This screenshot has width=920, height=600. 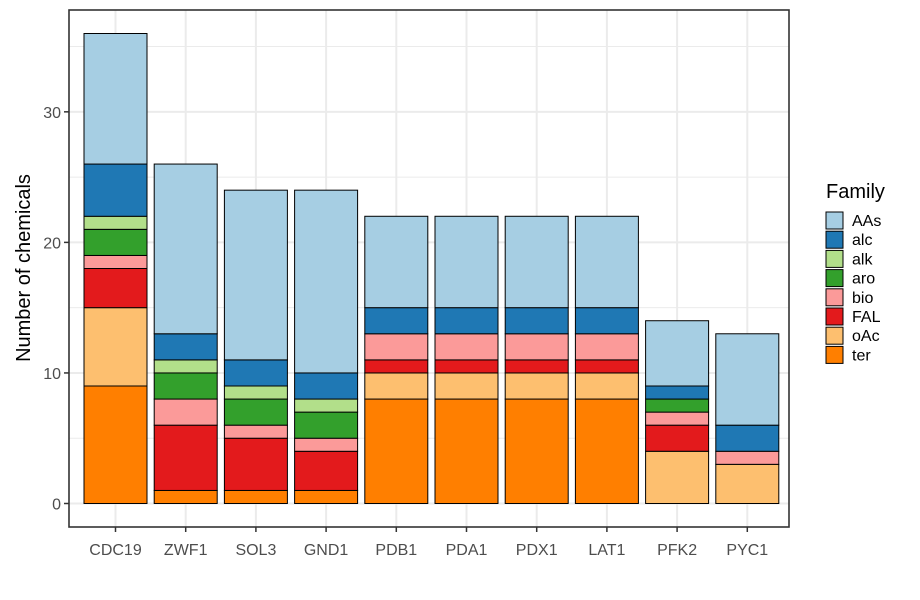 What do you see at coordinates (115, 550) in the screenshot?
I see `x-tick-label-CDC19: CDC19` at bounding box center [115, 550].